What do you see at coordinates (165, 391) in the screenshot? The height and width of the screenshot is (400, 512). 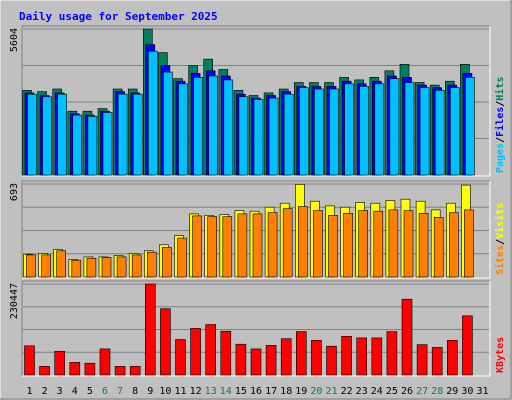 I see `x-tick-label-day-10: 10` at bounding box center [165, 391].